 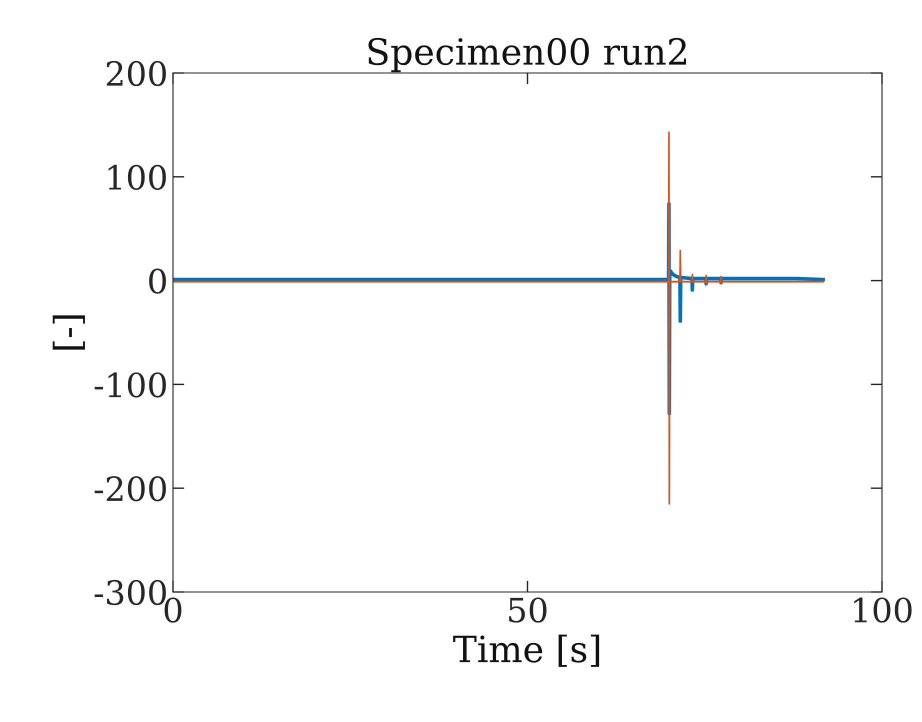 I want to click on y-tick-label: -100, so click(x=130, y=385).